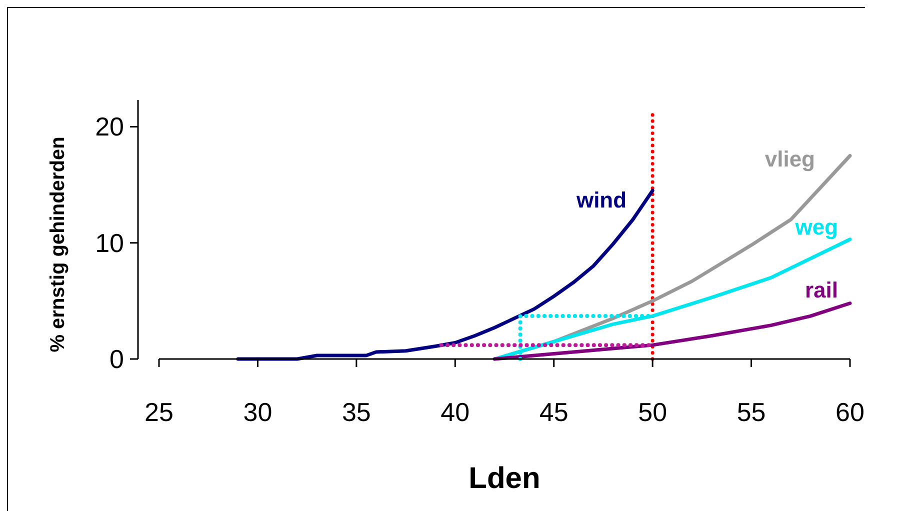 The width and height of the screenshot is (899, 511). Describe the element at coordinates (159, 412) in the screenshot. I see `x-tick-label: 25` at that location.